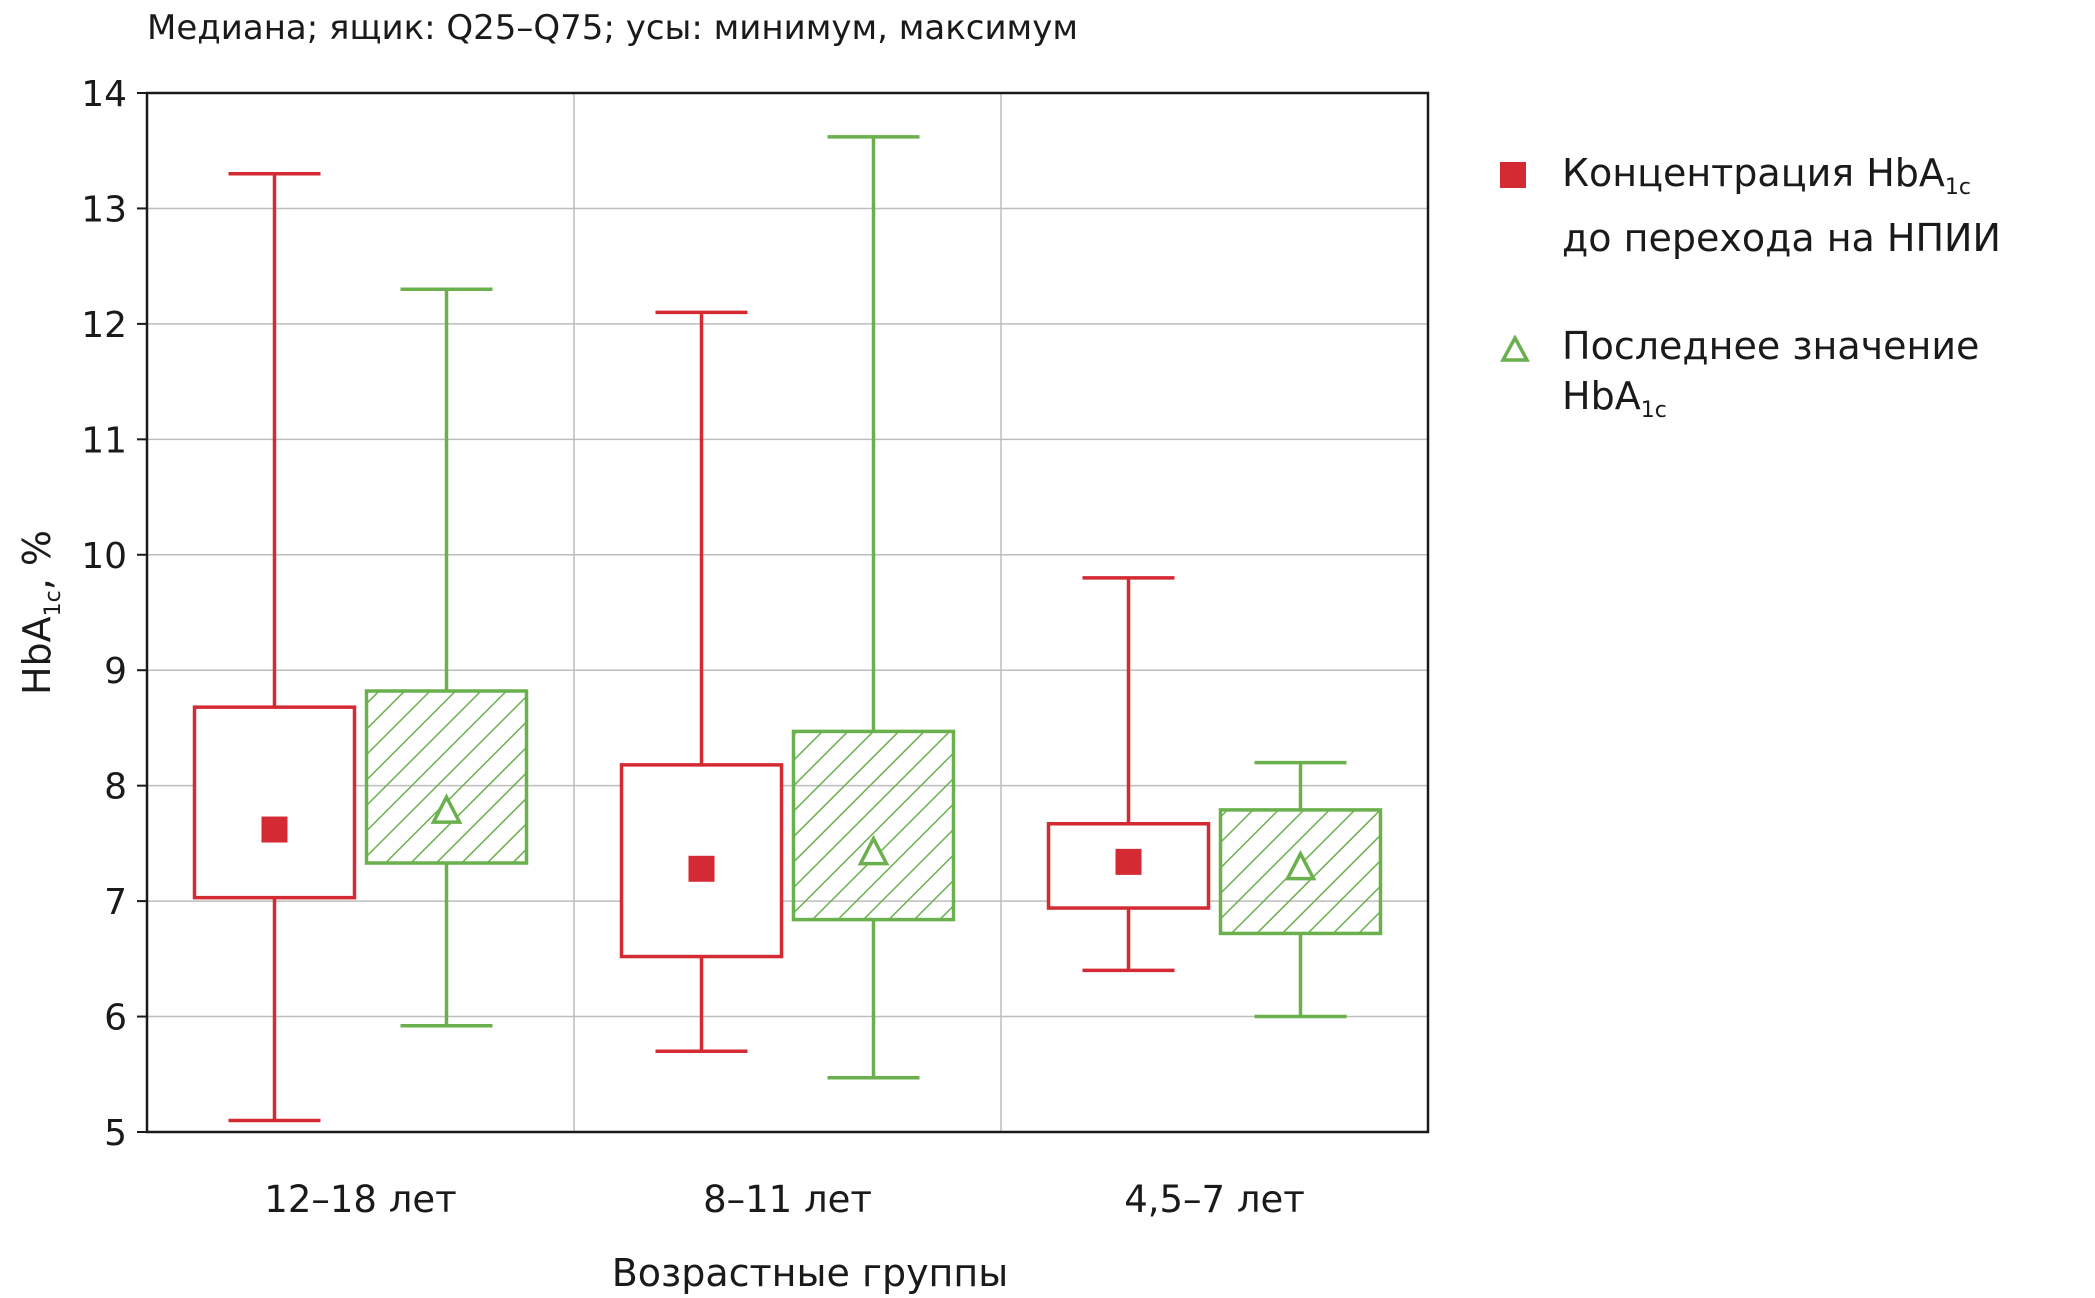 Image resolution: width=2095 pixels, height=1298 pixels. What do you see at coordinates (787, 1199) in the screenshot?
I see `x-tick-label: 8–11 лет` at bounding box center [787, 1199].